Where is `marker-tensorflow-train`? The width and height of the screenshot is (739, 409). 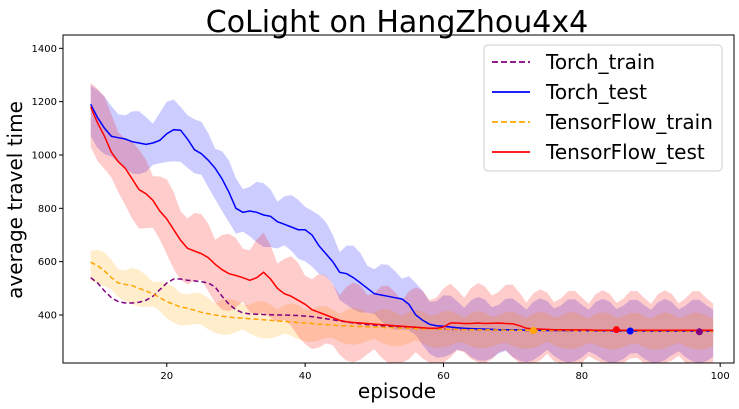 marker-tensorflow-train is located at coordinates (533, 330).